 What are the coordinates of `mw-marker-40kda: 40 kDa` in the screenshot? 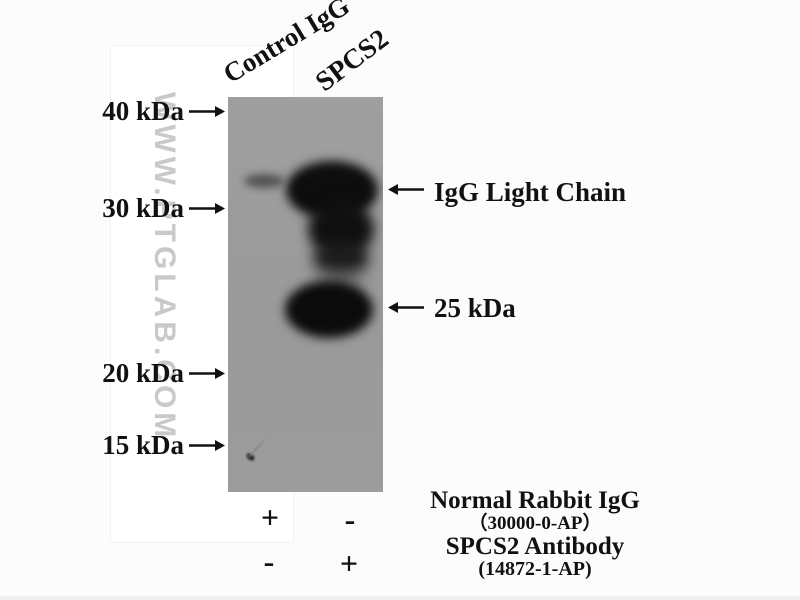 It's located at (143, 111).